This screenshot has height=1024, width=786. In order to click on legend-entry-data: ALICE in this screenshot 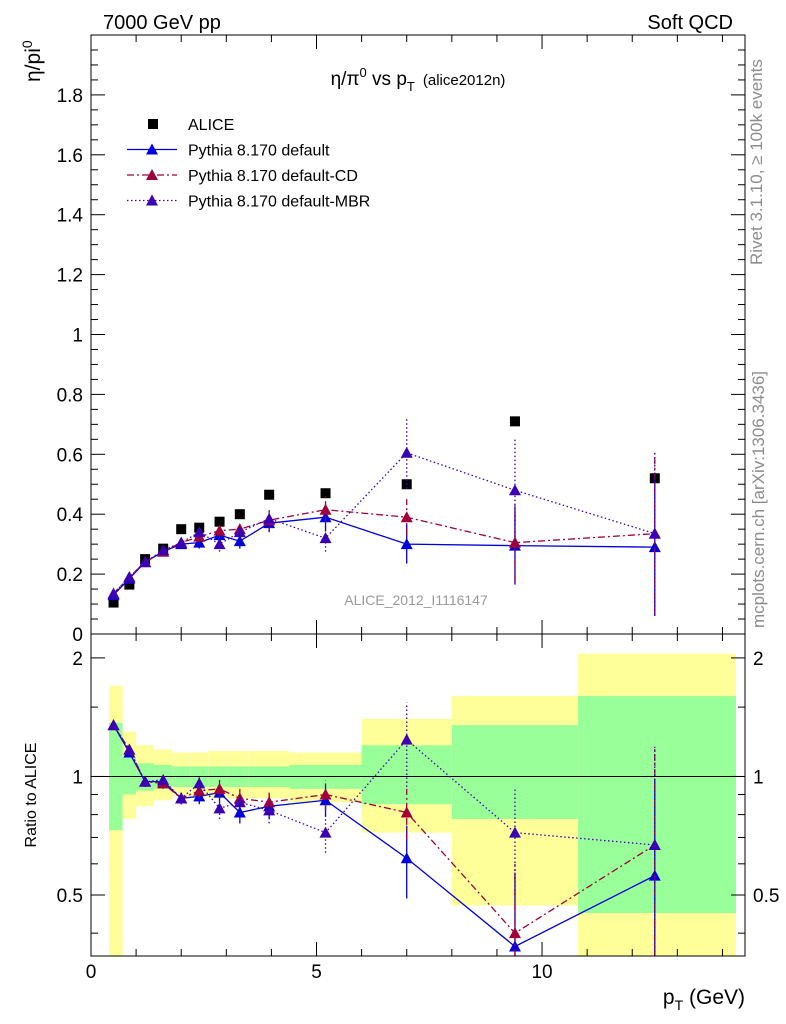, I will do `click(191, 125)`.